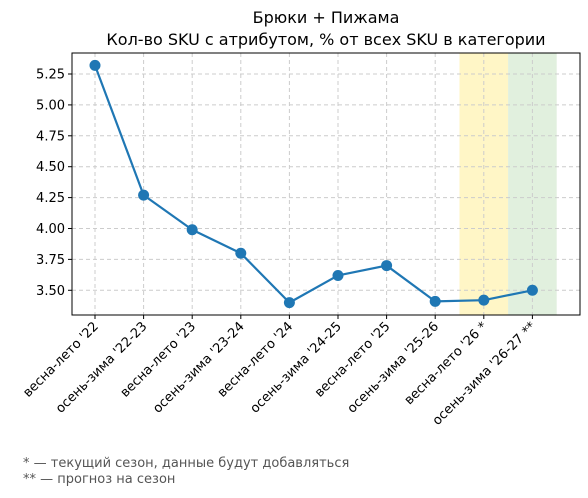  What do you see at coordinates (50, 260) in the screenshot?
I see `y-tick-label: 3.75` at bounding box center [50, 260].